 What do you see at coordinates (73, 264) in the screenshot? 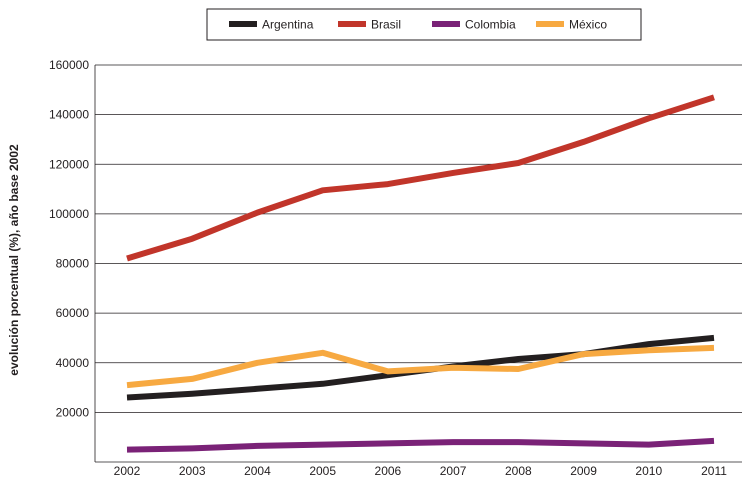
I see `y-tick-label: 80000` at bounding box center [73, 264].